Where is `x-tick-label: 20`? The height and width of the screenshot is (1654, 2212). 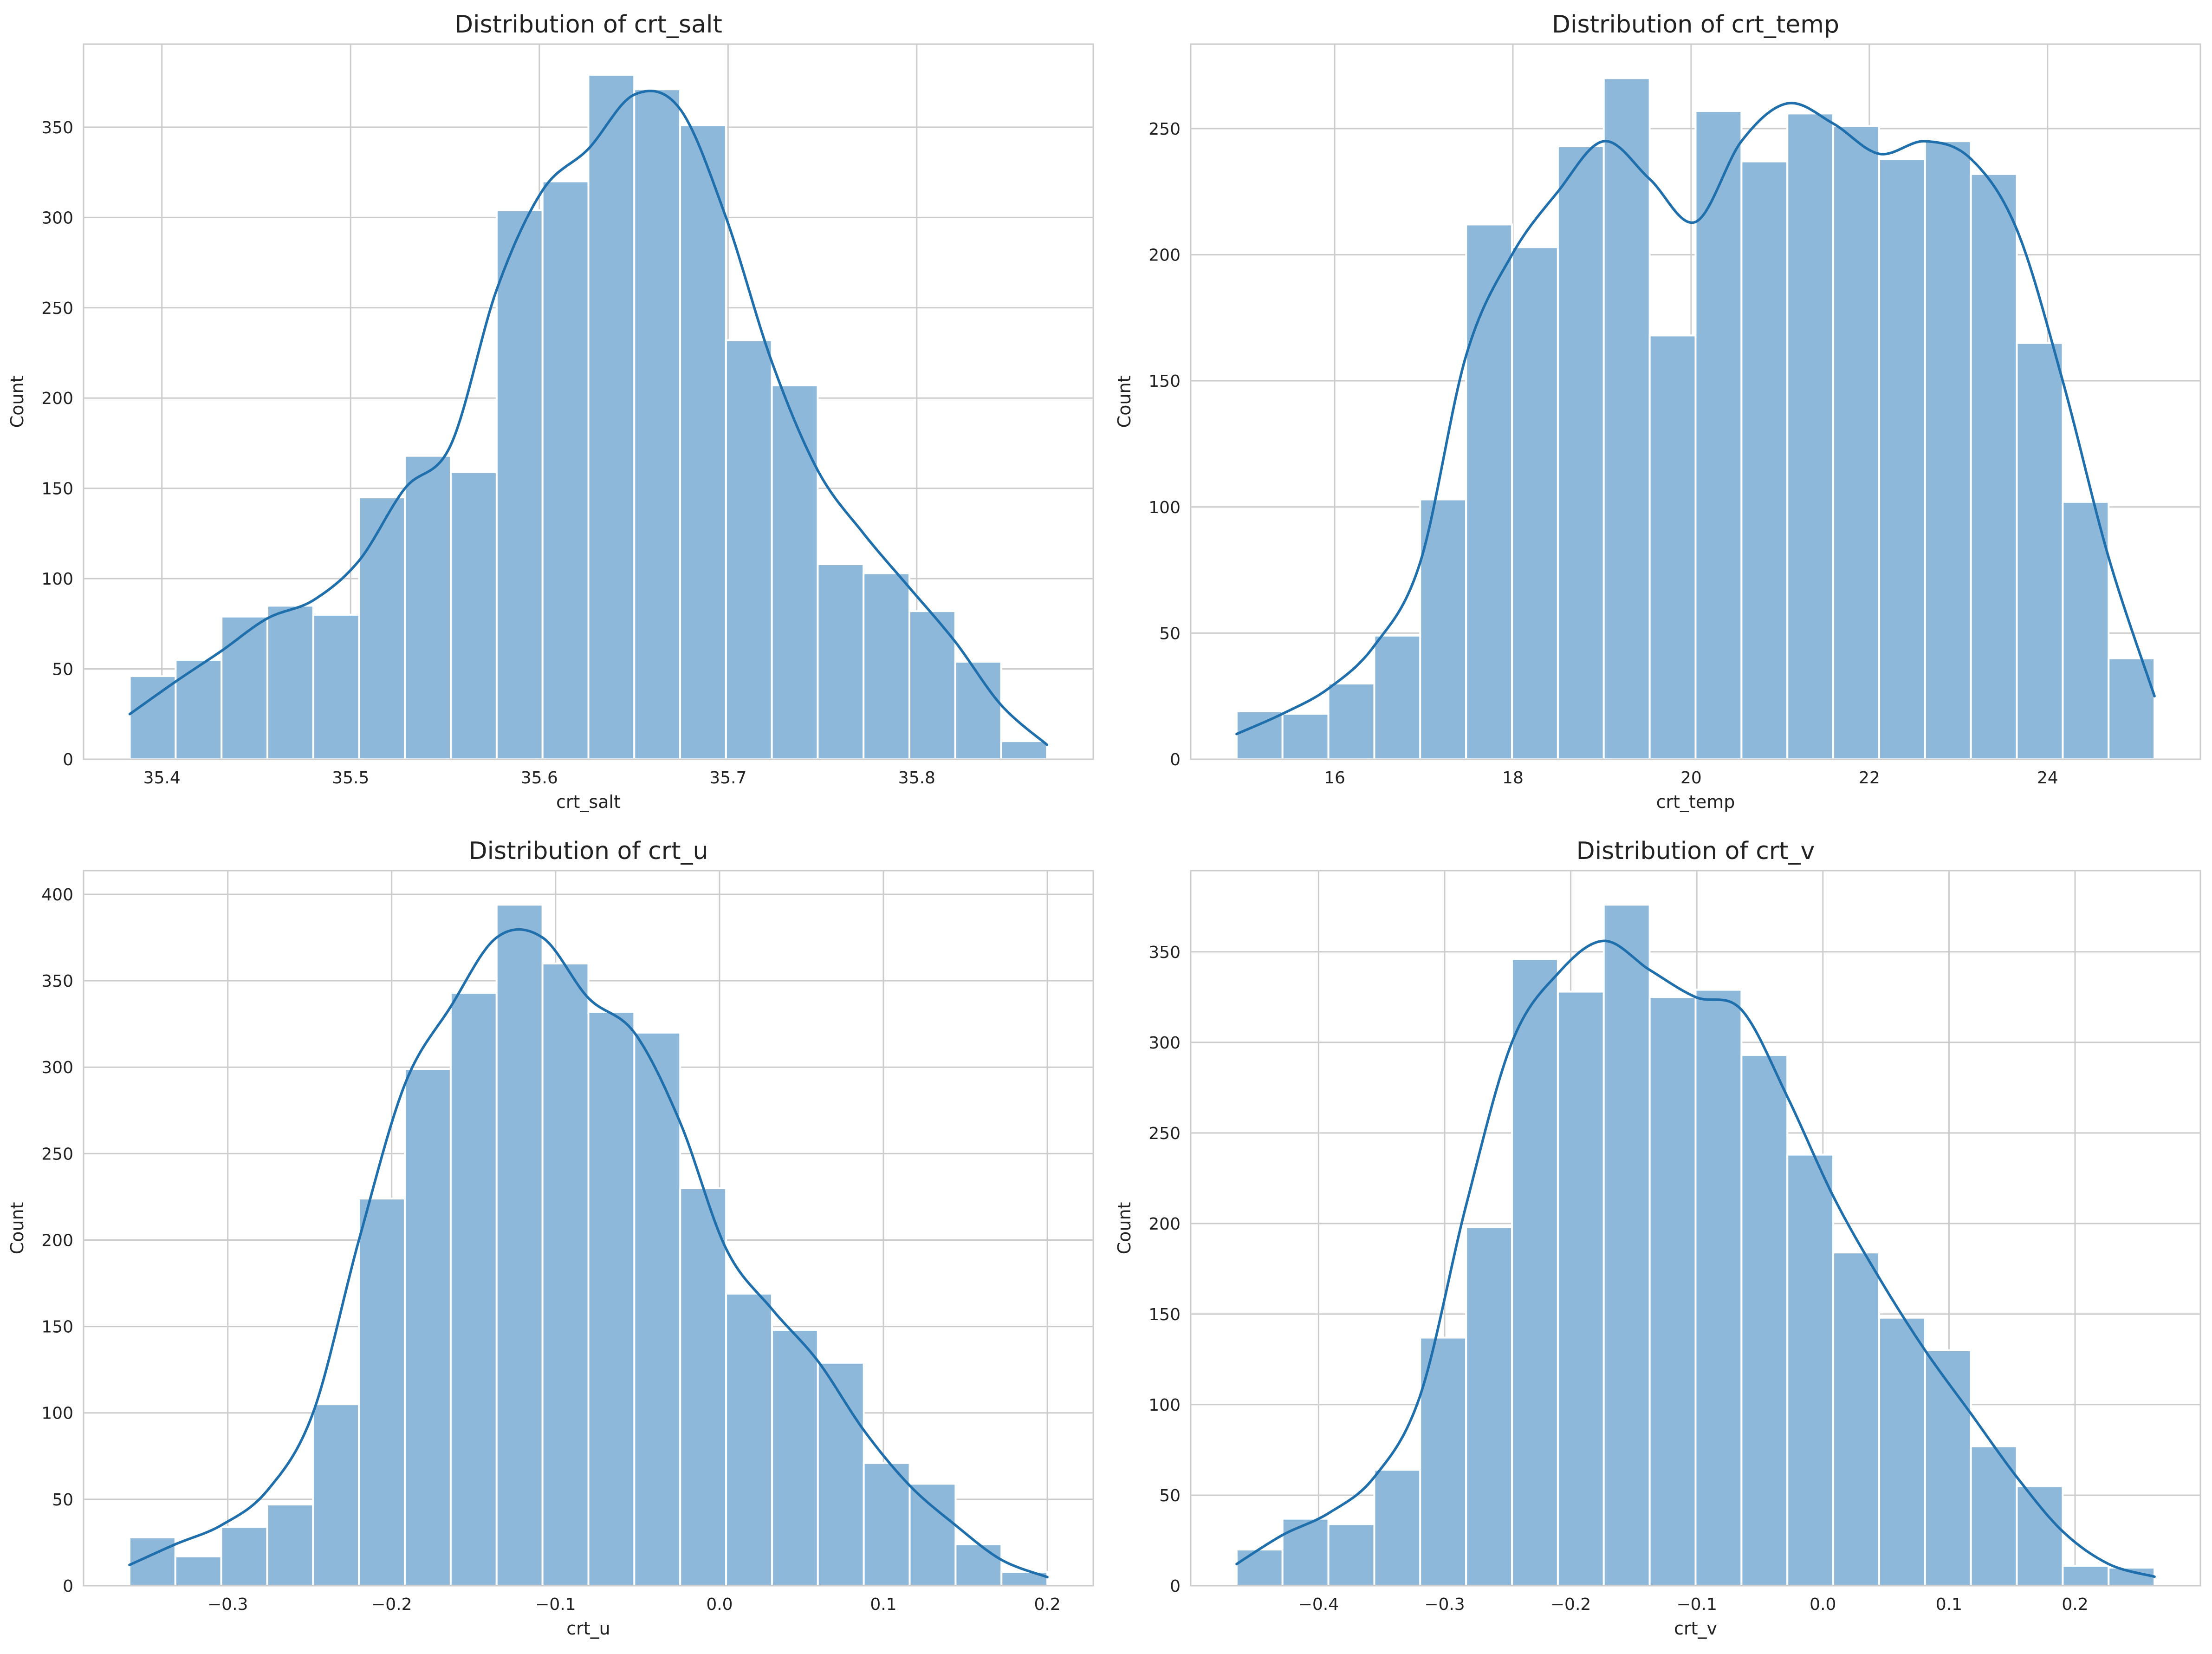
x-tick-label: 20 is located at coordinates (1691, 778).